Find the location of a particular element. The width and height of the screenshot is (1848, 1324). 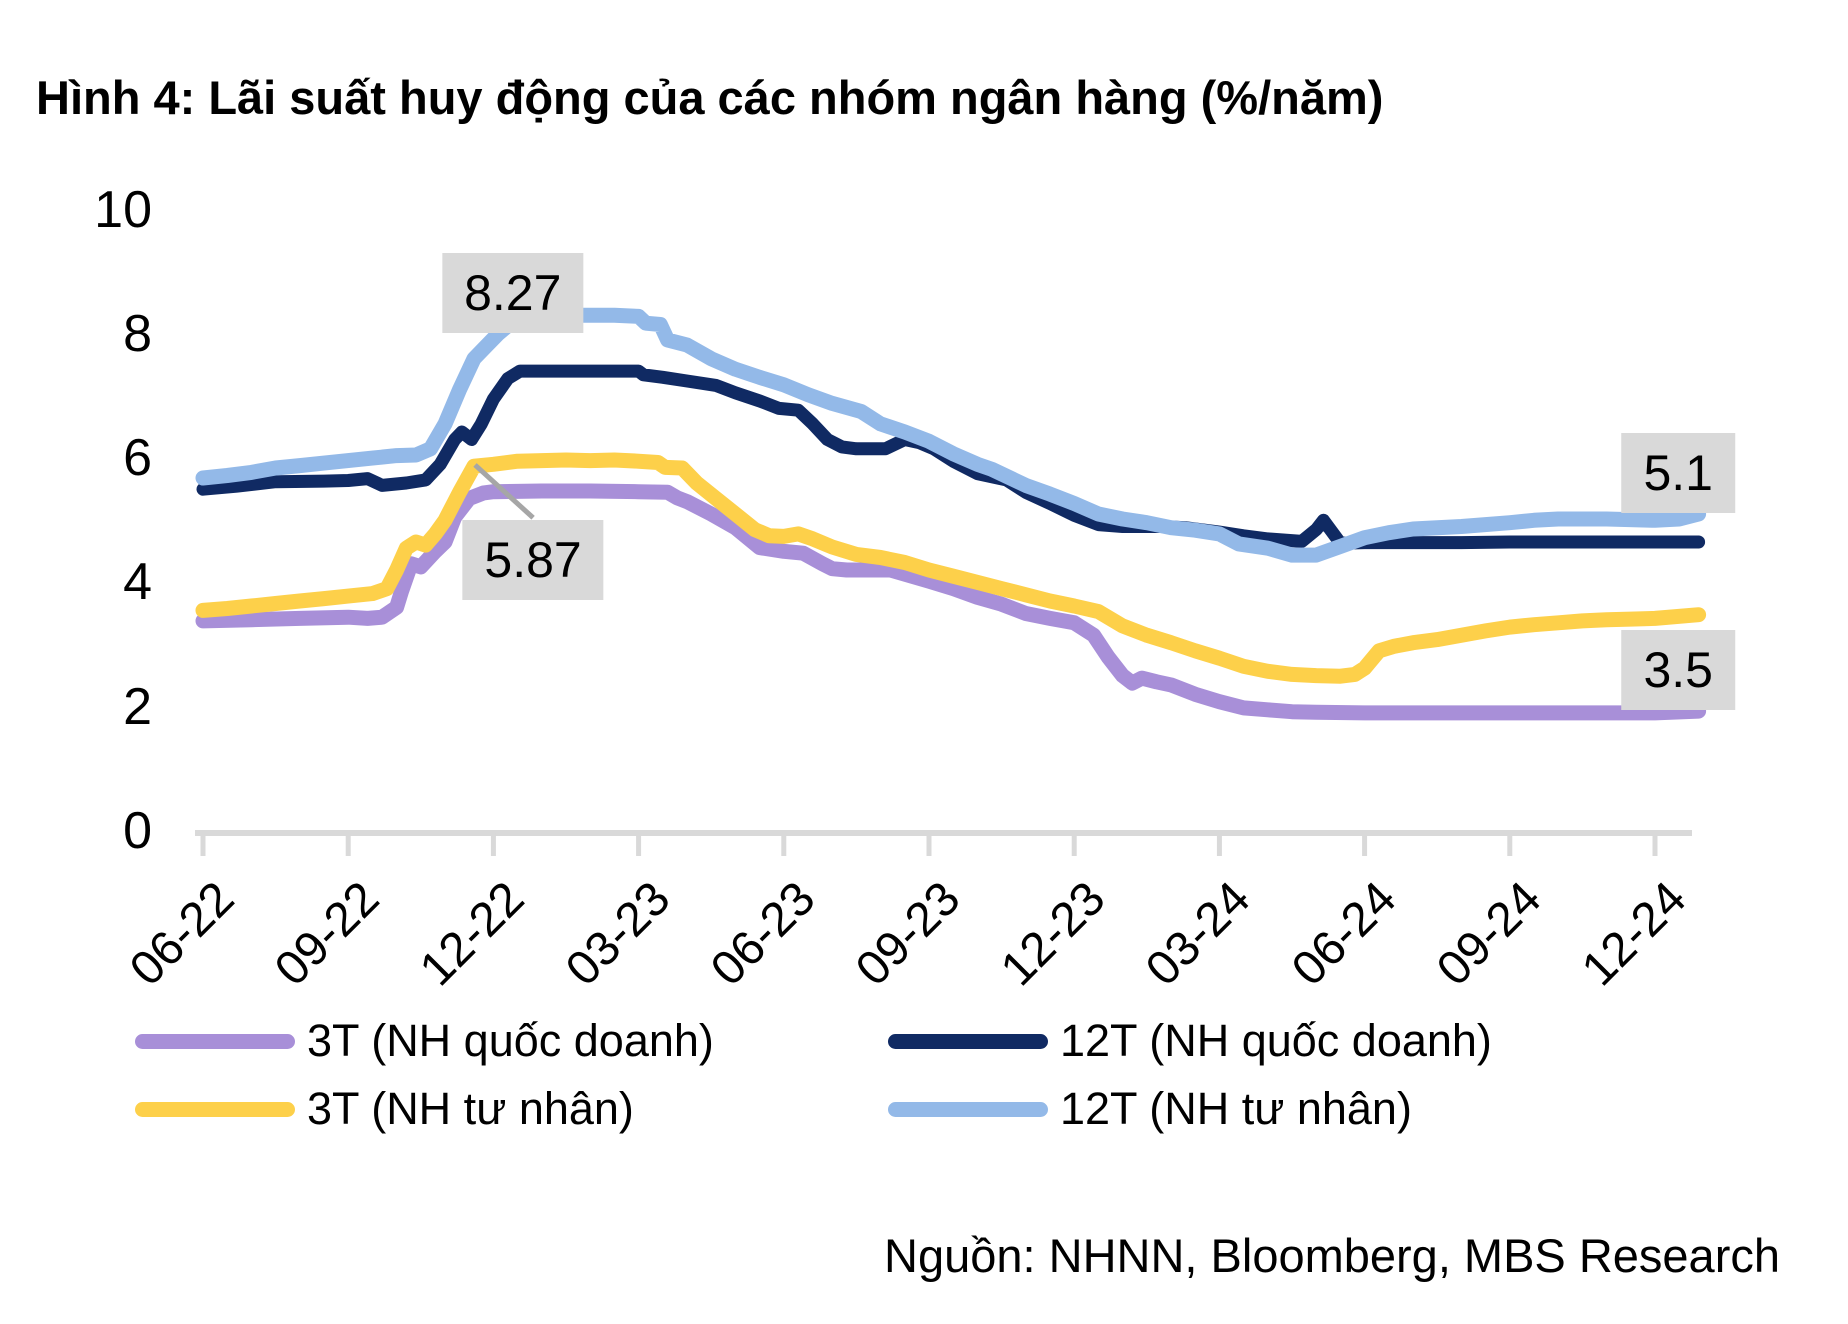

data-label-5.1: 5.1 is located at coordinates (1678, 473).